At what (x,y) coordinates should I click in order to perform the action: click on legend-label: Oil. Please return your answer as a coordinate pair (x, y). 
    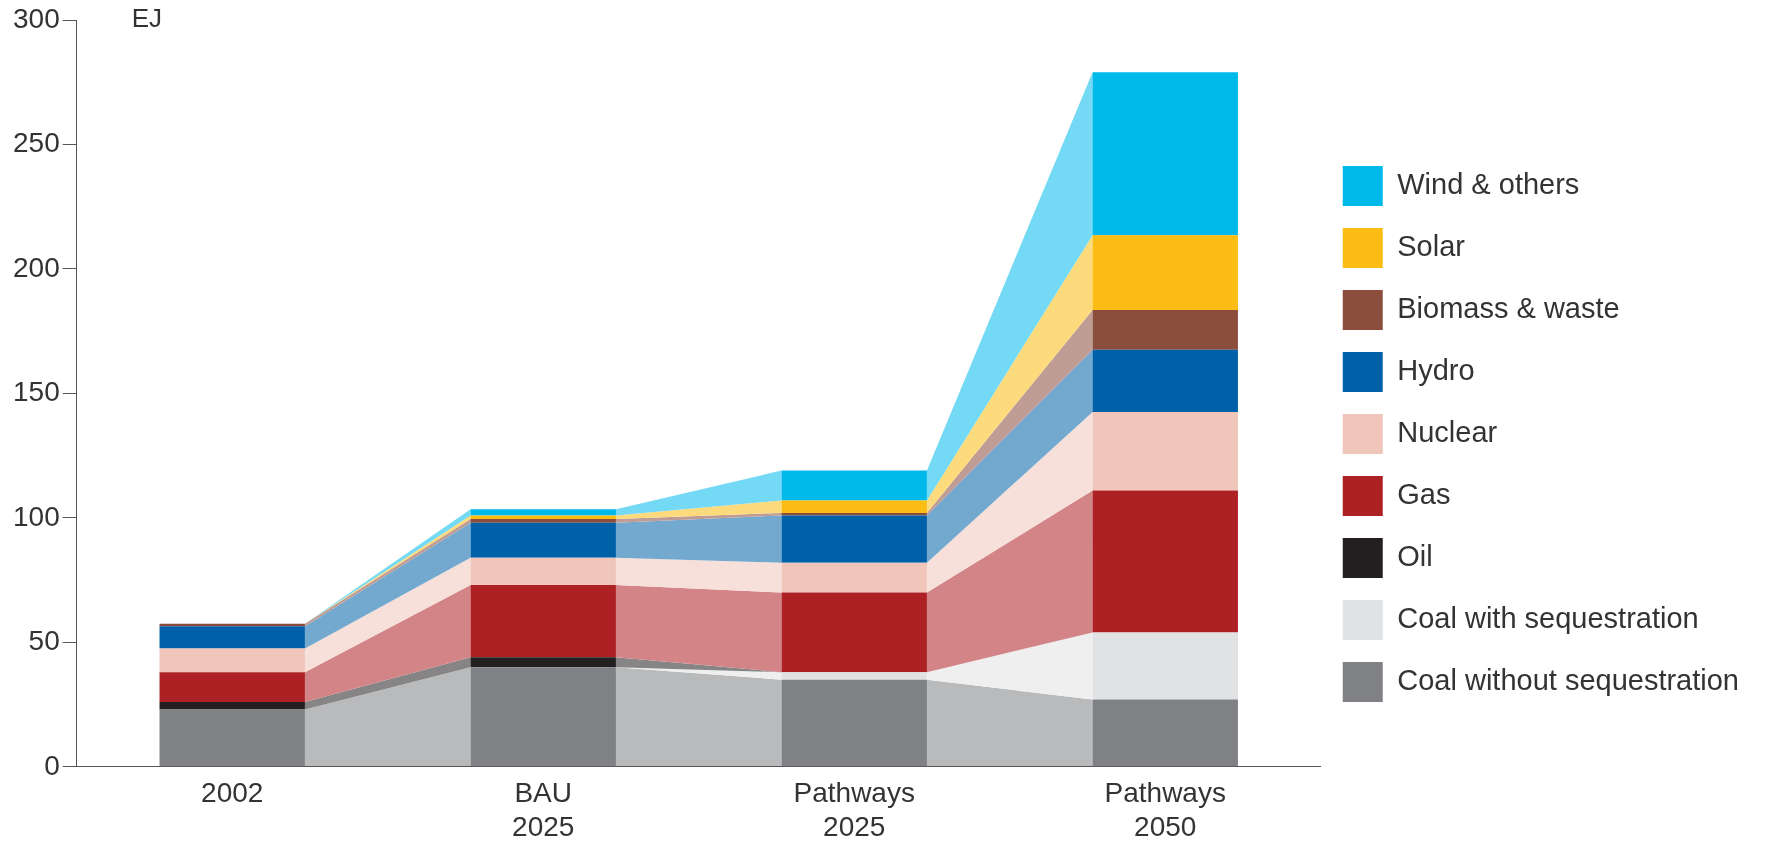
    Looking at the image, I should click on (1415, 556).